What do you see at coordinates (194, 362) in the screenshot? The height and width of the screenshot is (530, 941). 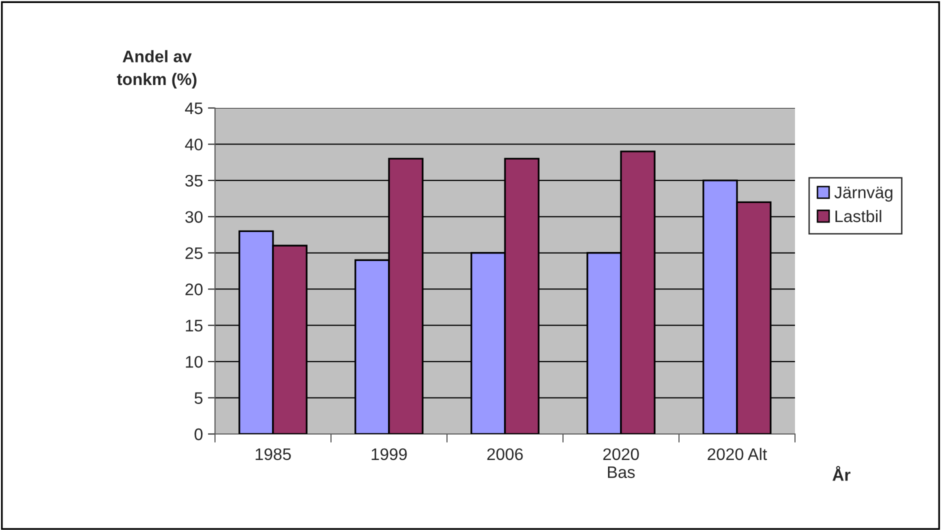 I see `y-tick-label: 10` at bounding box center [194, 362].